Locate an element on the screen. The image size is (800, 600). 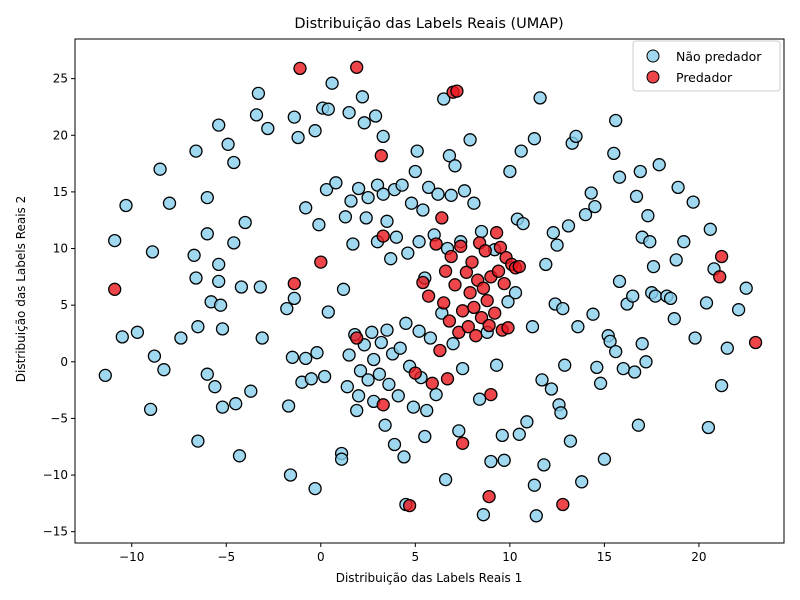
legend-label-nao-predador: Não predador is located at coordinates (719, 56).